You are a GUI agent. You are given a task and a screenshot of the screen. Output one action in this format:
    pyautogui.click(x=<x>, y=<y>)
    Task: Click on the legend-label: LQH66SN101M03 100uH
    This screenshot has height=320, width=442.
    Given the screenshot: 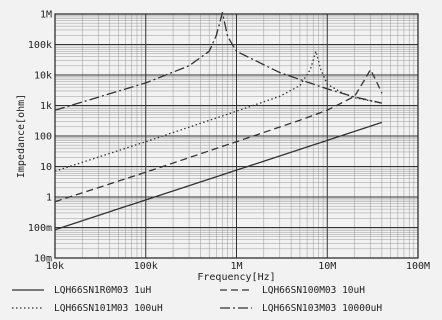 What is the action you would take?
    pyautogui.click(x=108, y=308)
    